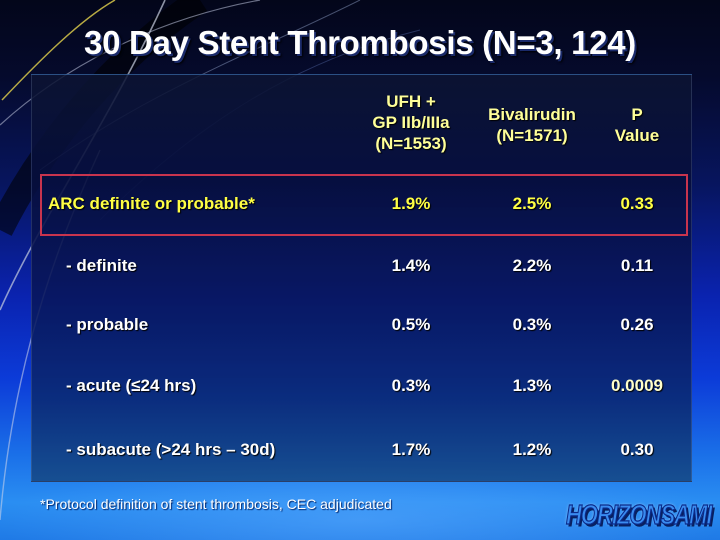  I want to click on cell-ufh: 1.7%, so click(411, 449).